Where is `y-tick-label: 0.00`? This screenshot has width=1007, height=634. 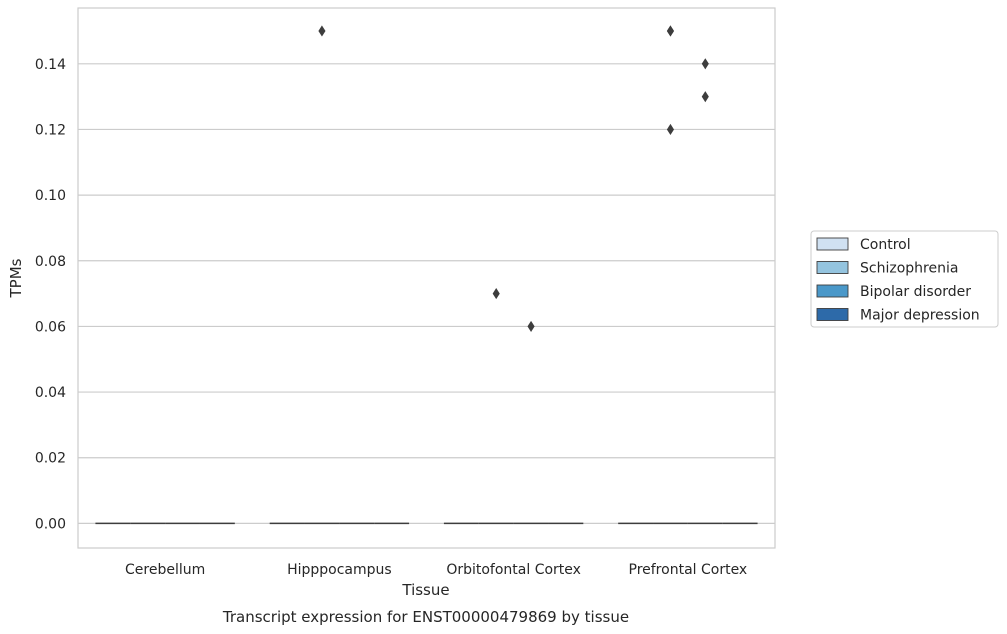 y-tick-label: 0.00 is located at coordinates (50, 524).